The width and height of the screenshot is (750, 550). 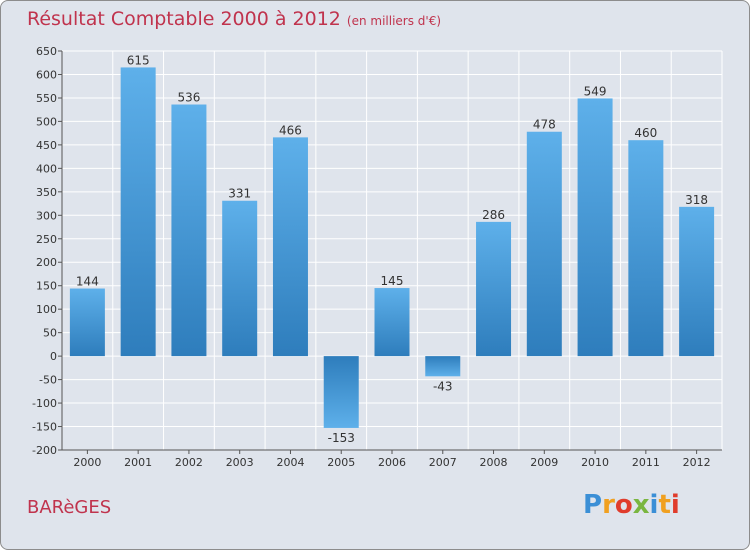 I want to click on x-tick-label: 2006, so click(x=392, y=462).